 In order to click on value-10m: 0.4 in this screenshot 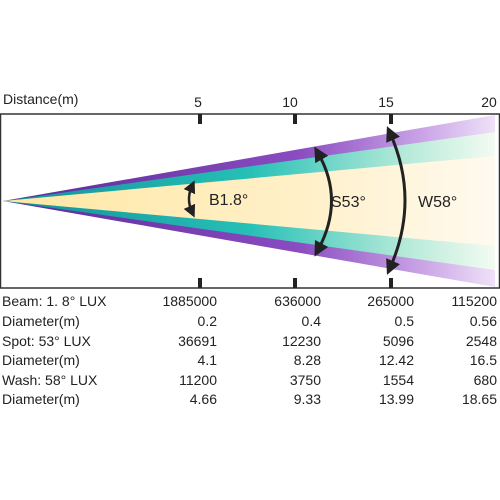, I will do `click(311, 321)`.